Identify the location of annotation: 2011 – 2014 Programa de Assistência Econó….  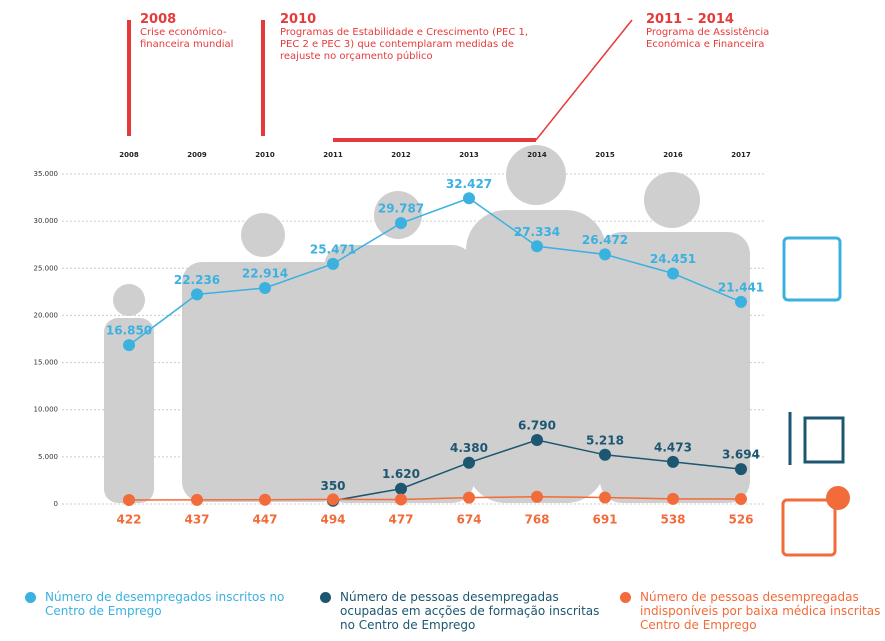
(731, 31).